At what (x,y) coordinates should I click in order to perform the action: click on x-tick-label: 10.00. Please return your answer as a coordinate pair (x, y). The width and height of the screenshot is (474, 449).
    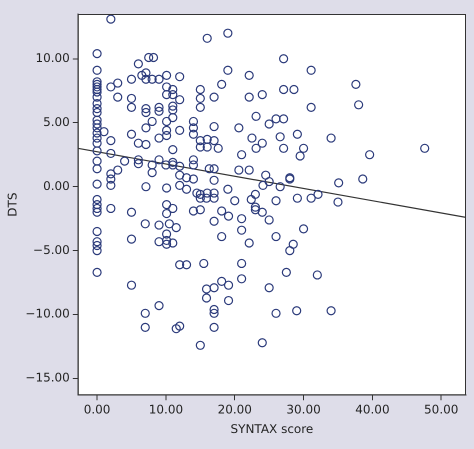
    Looking at the image, I should click on (166, 409).